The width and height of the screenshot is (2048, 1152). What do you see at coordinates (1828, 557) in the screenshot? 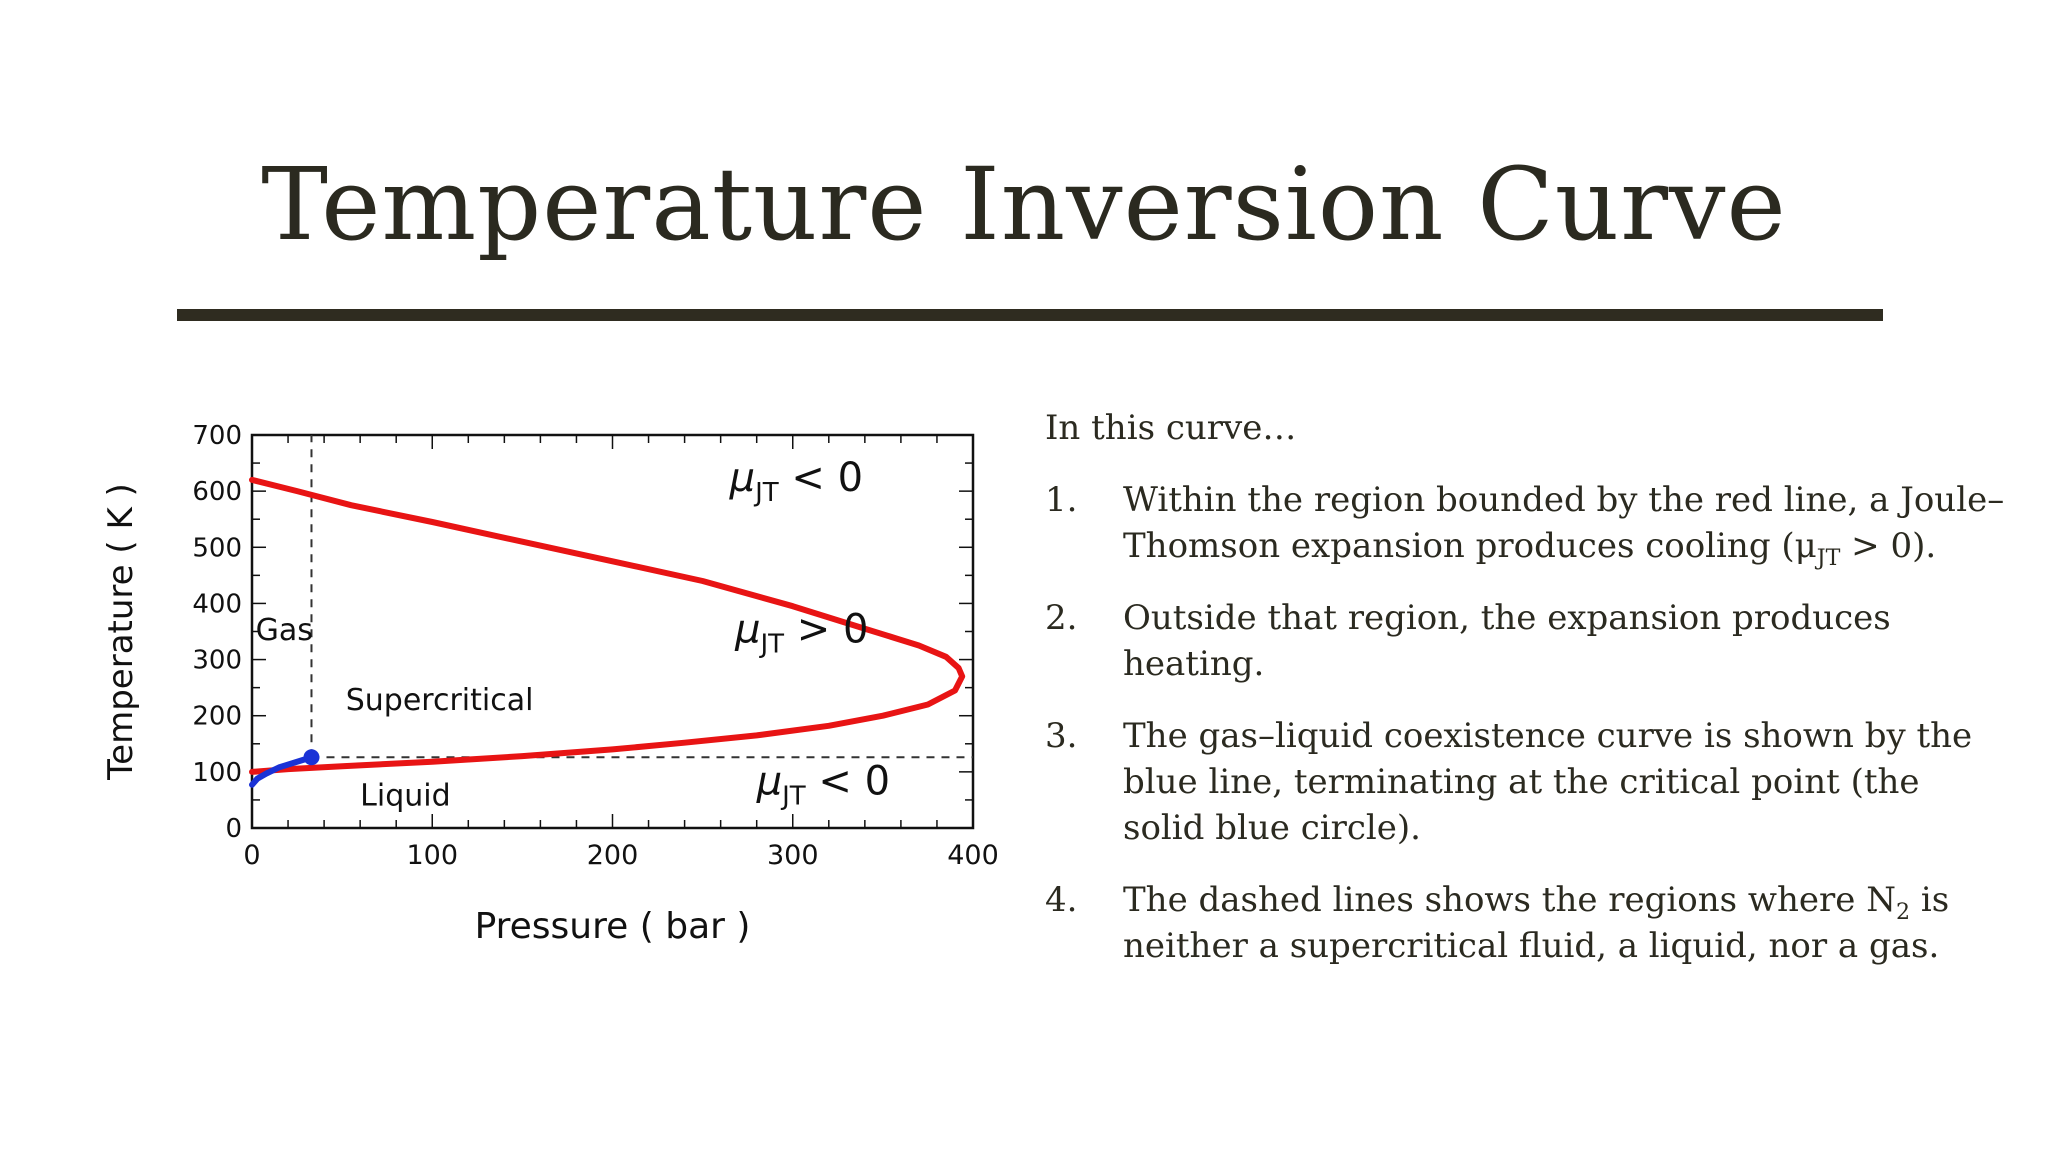
I see `point-subscript: JT` at bounding box center [1828, 557].